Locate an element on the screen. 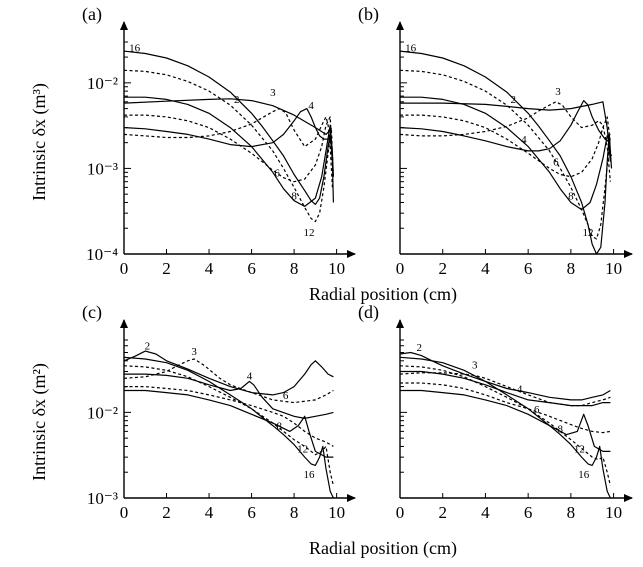 This screenshot has height=567, width=643. x-axis-title-top: Radial position (cm) is located at coordinates (383, 294).